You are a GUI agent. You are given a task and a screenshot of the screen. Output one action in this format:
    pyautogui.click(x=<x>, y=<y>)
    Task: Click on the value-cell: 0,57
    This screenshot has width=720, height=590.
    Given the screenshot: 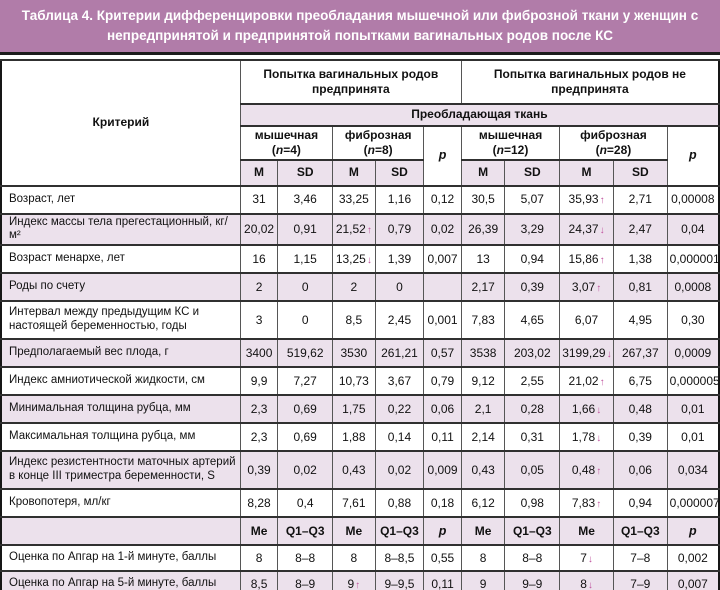 What is the action you would take?
    pyautogui.click(x=442, y=353)
    